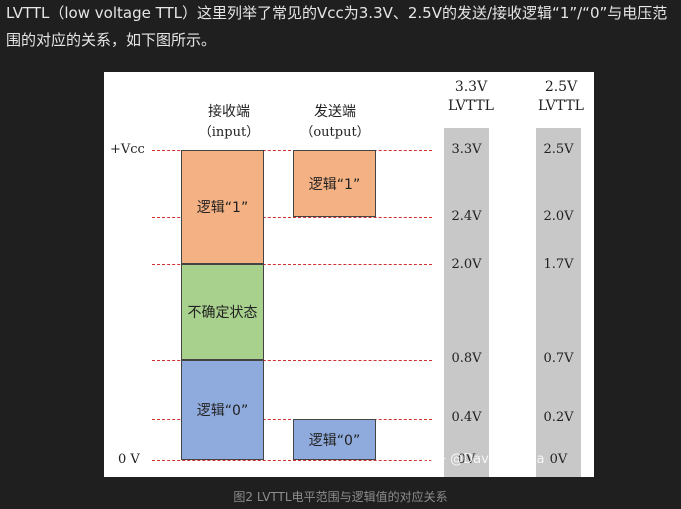  What do you see at coordinates (222, 312) in the screenshot?
I see `receiver-undefined-block: 不确定状态` at bounding box center [222, 312].